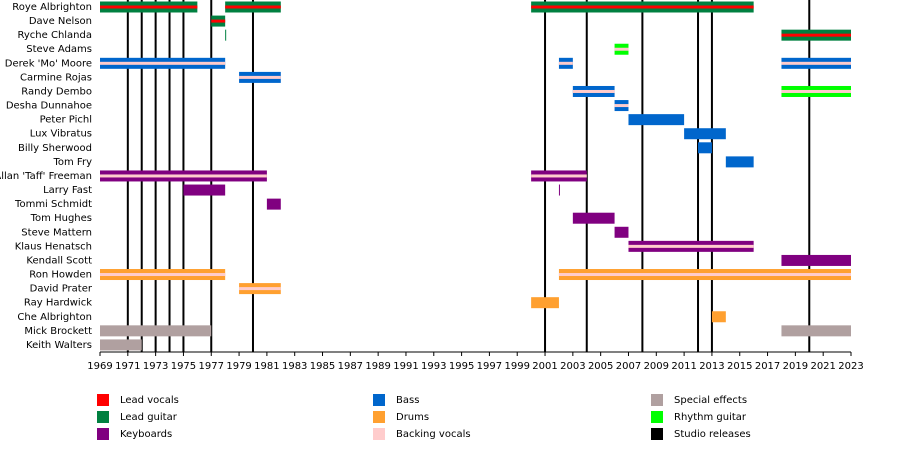 The height and width of the screenshot is (450, 900). Describe the element at coordinates (61, 289) in the screenshot. I see `member-label: David Prater` at that location.